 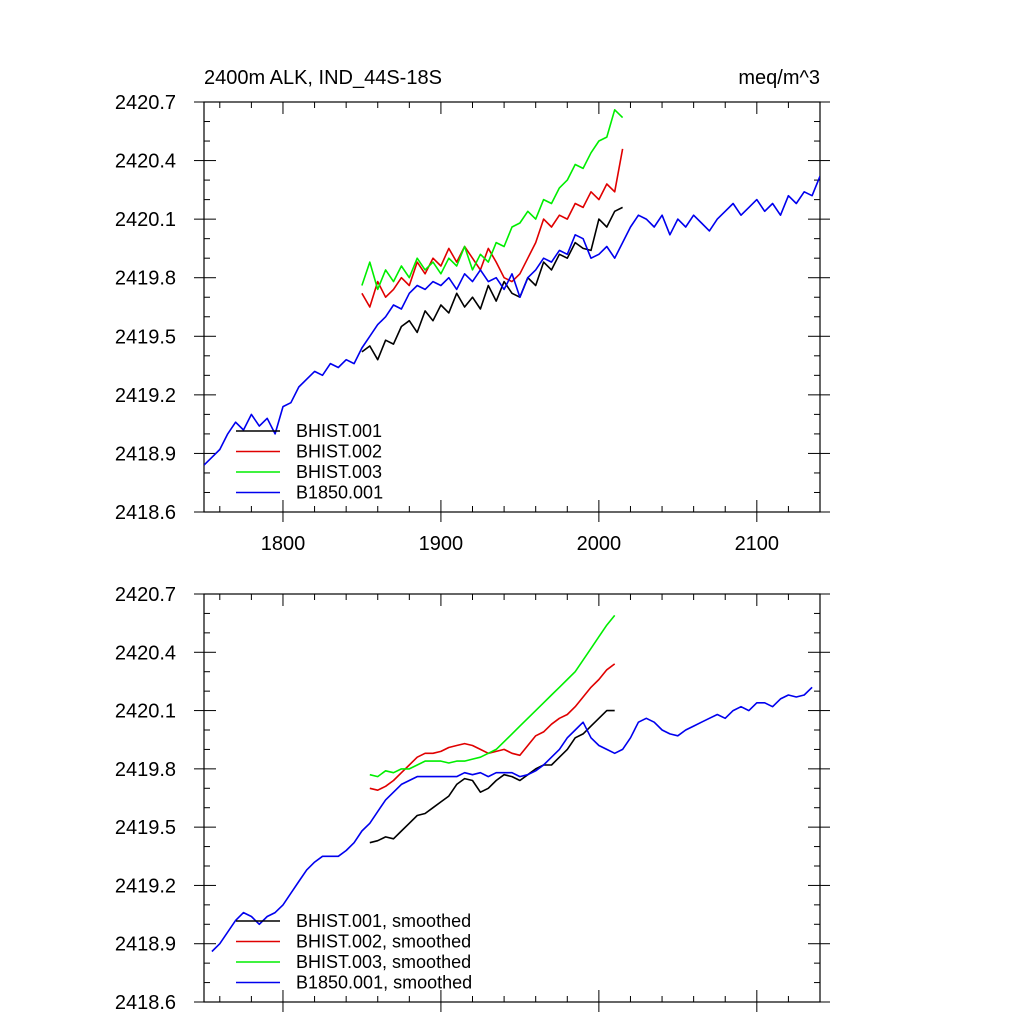 I want to click on legend-label: B1850.001, smoothed, so click(x=384, y=983).